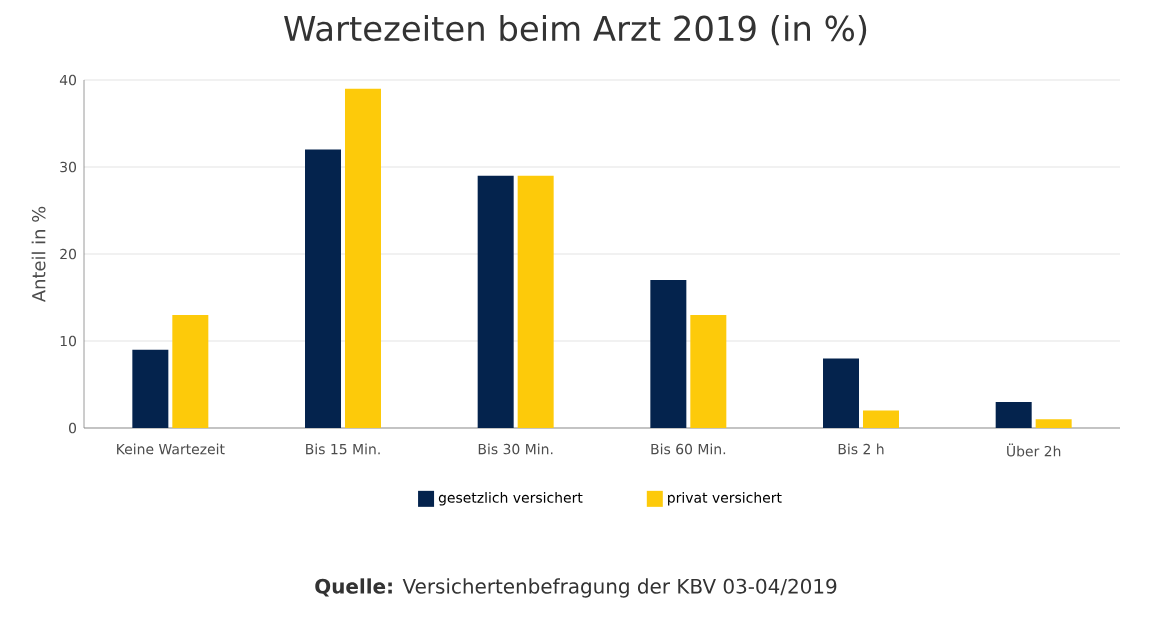 The width and height of the screenshot is (1152, 640). I want to click on text: Quelle: Versichertenbefragung der KBV 03-04/2019, so click(576, 588).